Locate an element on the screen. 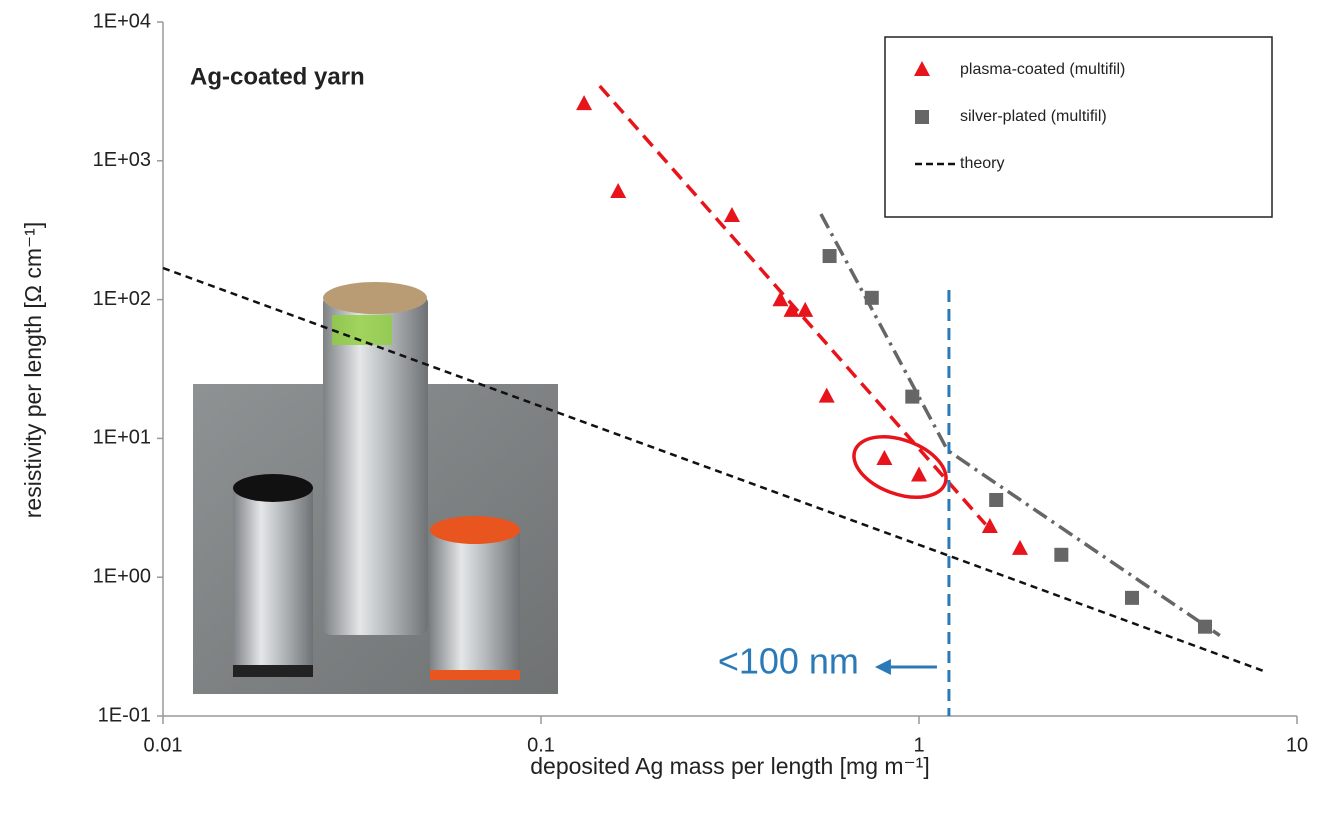 The height and width of the screenshot is (815, 1324). y-tick-label: 1E+00 is located at coordinates (122, 576).